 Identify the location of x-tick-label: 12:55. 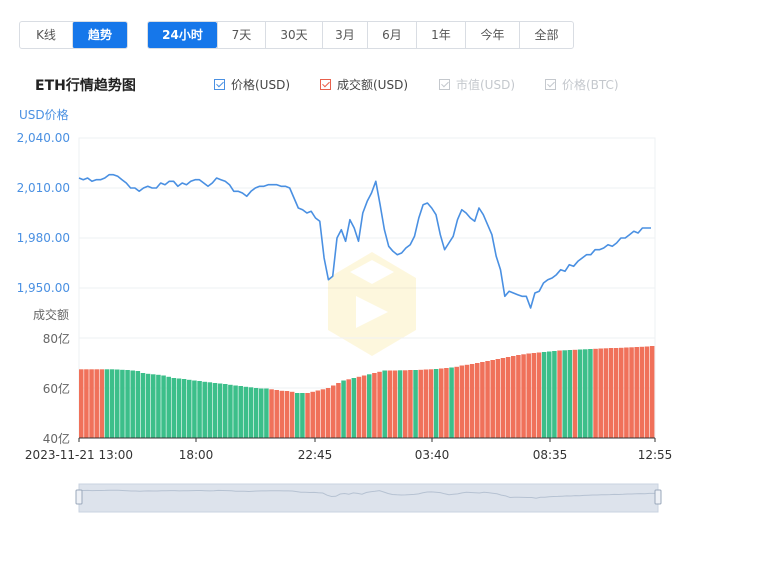
(655, 455).